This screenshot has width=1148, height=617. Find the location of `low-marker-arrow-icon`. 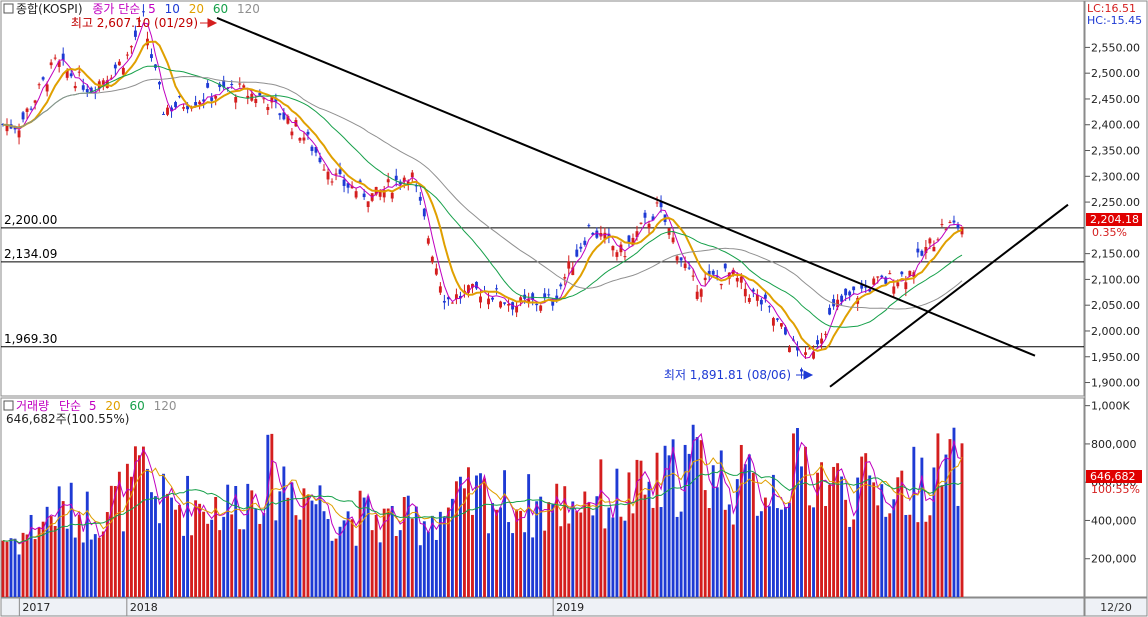

low-marker-arrow-icon is located at coordinates (805, 375).